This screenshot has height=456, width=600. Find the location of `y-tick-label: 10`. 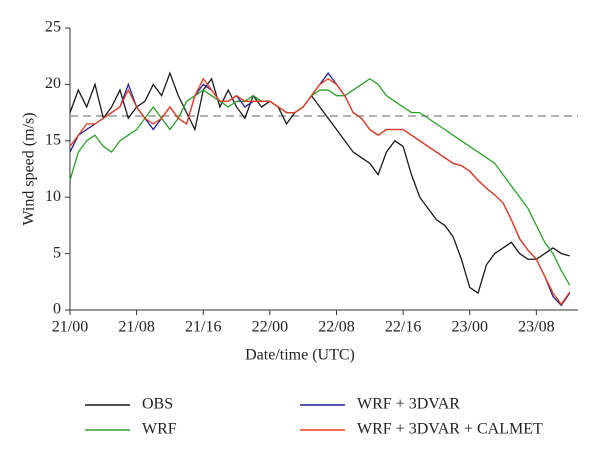

y-tick-label: 10 is located at coordinates (53, 196).